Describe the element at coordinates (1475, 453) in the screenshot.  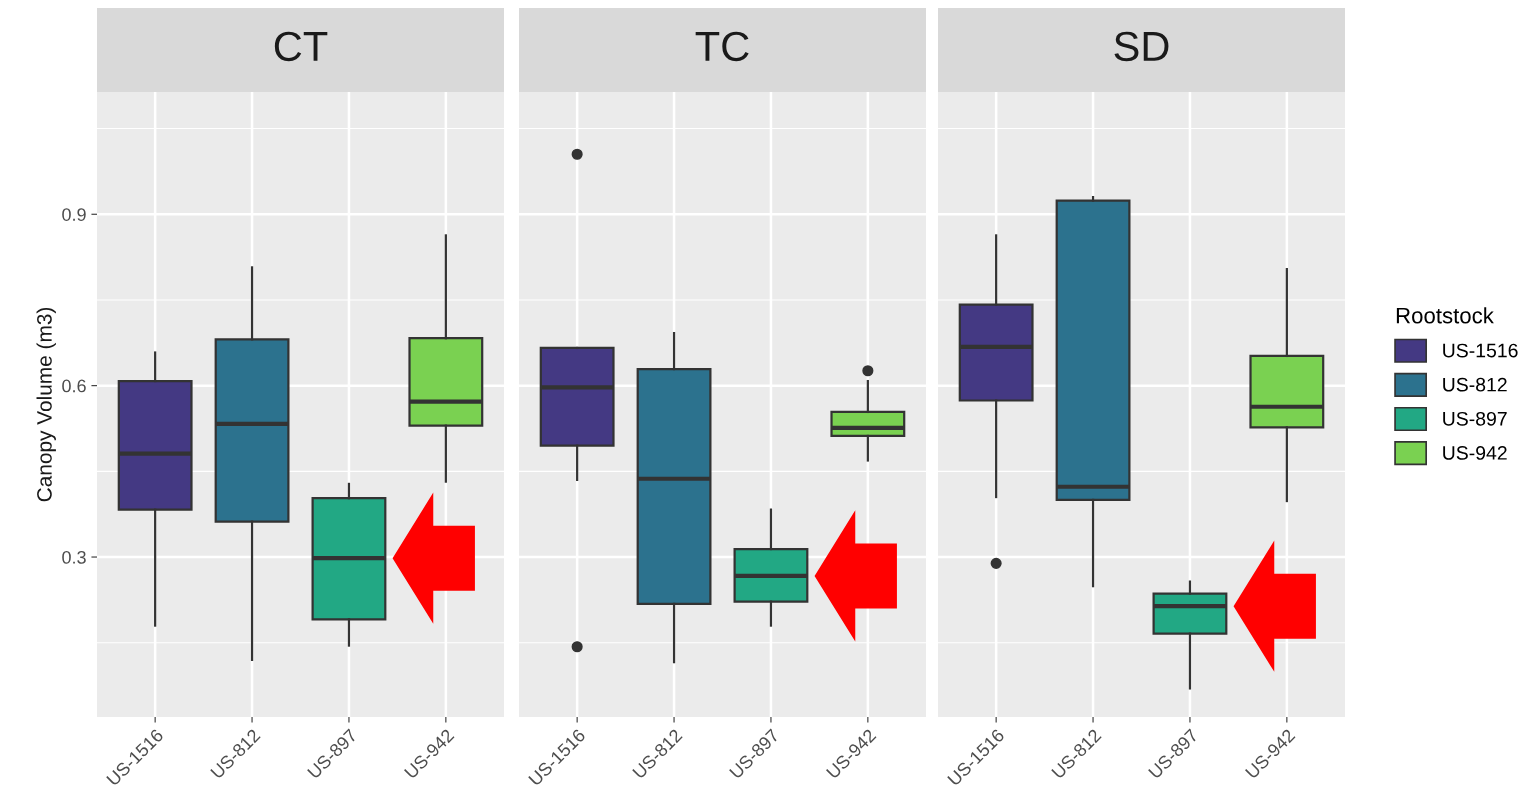
I see `legend-label: US-942` at that location.